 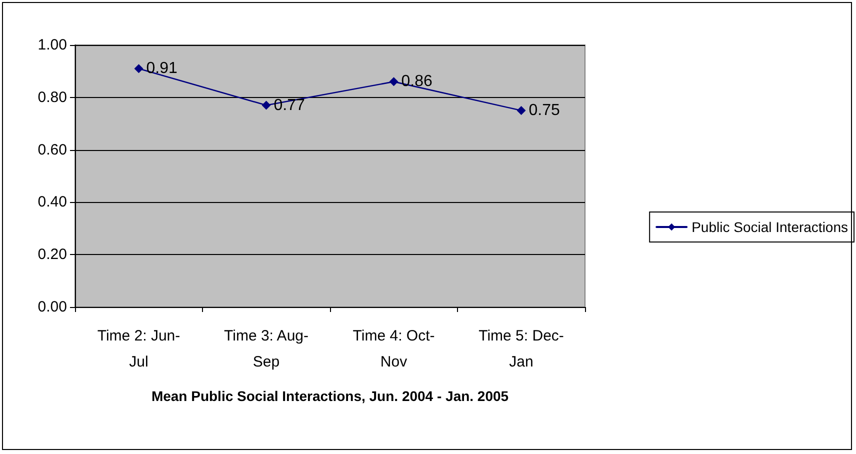 What do you see at coordinates (266, 349) in the screenshot?
I see `x-tick-label: Time 3: Aug-Sep` at bounding box center [266, 349].